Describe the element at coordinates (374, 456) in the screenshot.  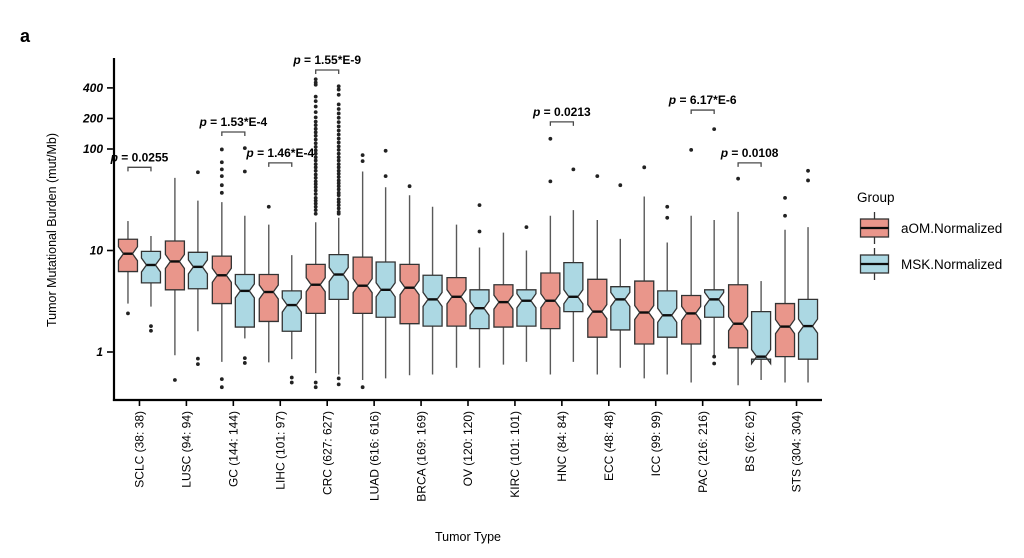
I see `x-tick-label: LUAD (616: 616)` at that location.